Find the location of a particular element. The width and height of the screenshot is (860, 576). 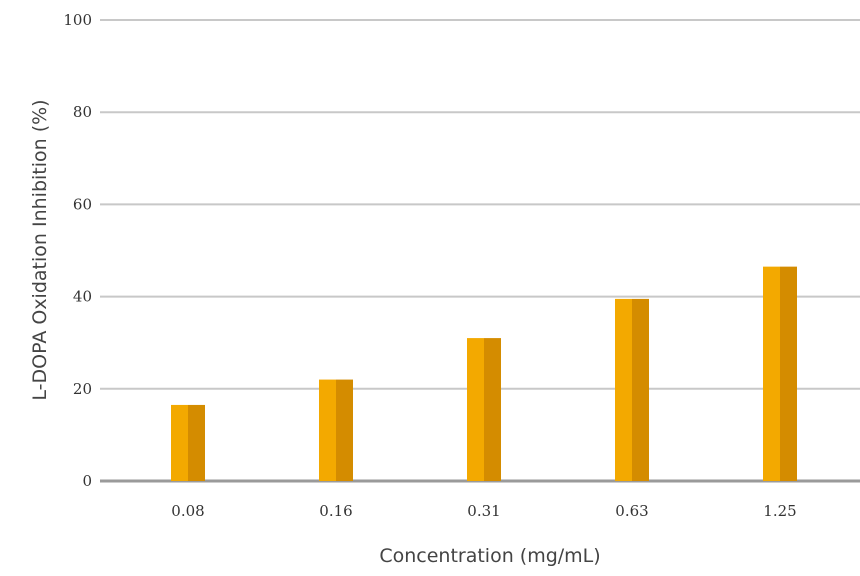

x-axis-ticks: 0.08 0.16 0.31 0.63 1.25 is located at coordinates (483, 511).